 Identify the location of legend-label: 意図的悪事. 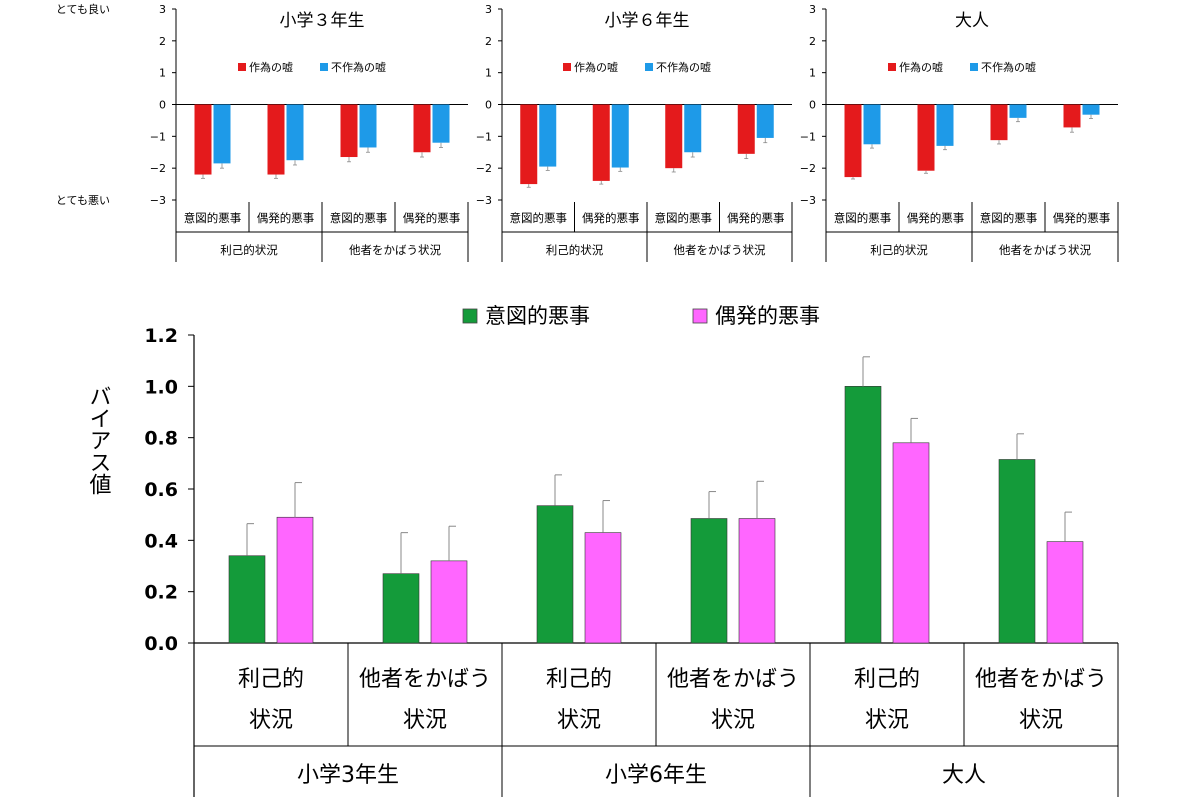
(537, 316).